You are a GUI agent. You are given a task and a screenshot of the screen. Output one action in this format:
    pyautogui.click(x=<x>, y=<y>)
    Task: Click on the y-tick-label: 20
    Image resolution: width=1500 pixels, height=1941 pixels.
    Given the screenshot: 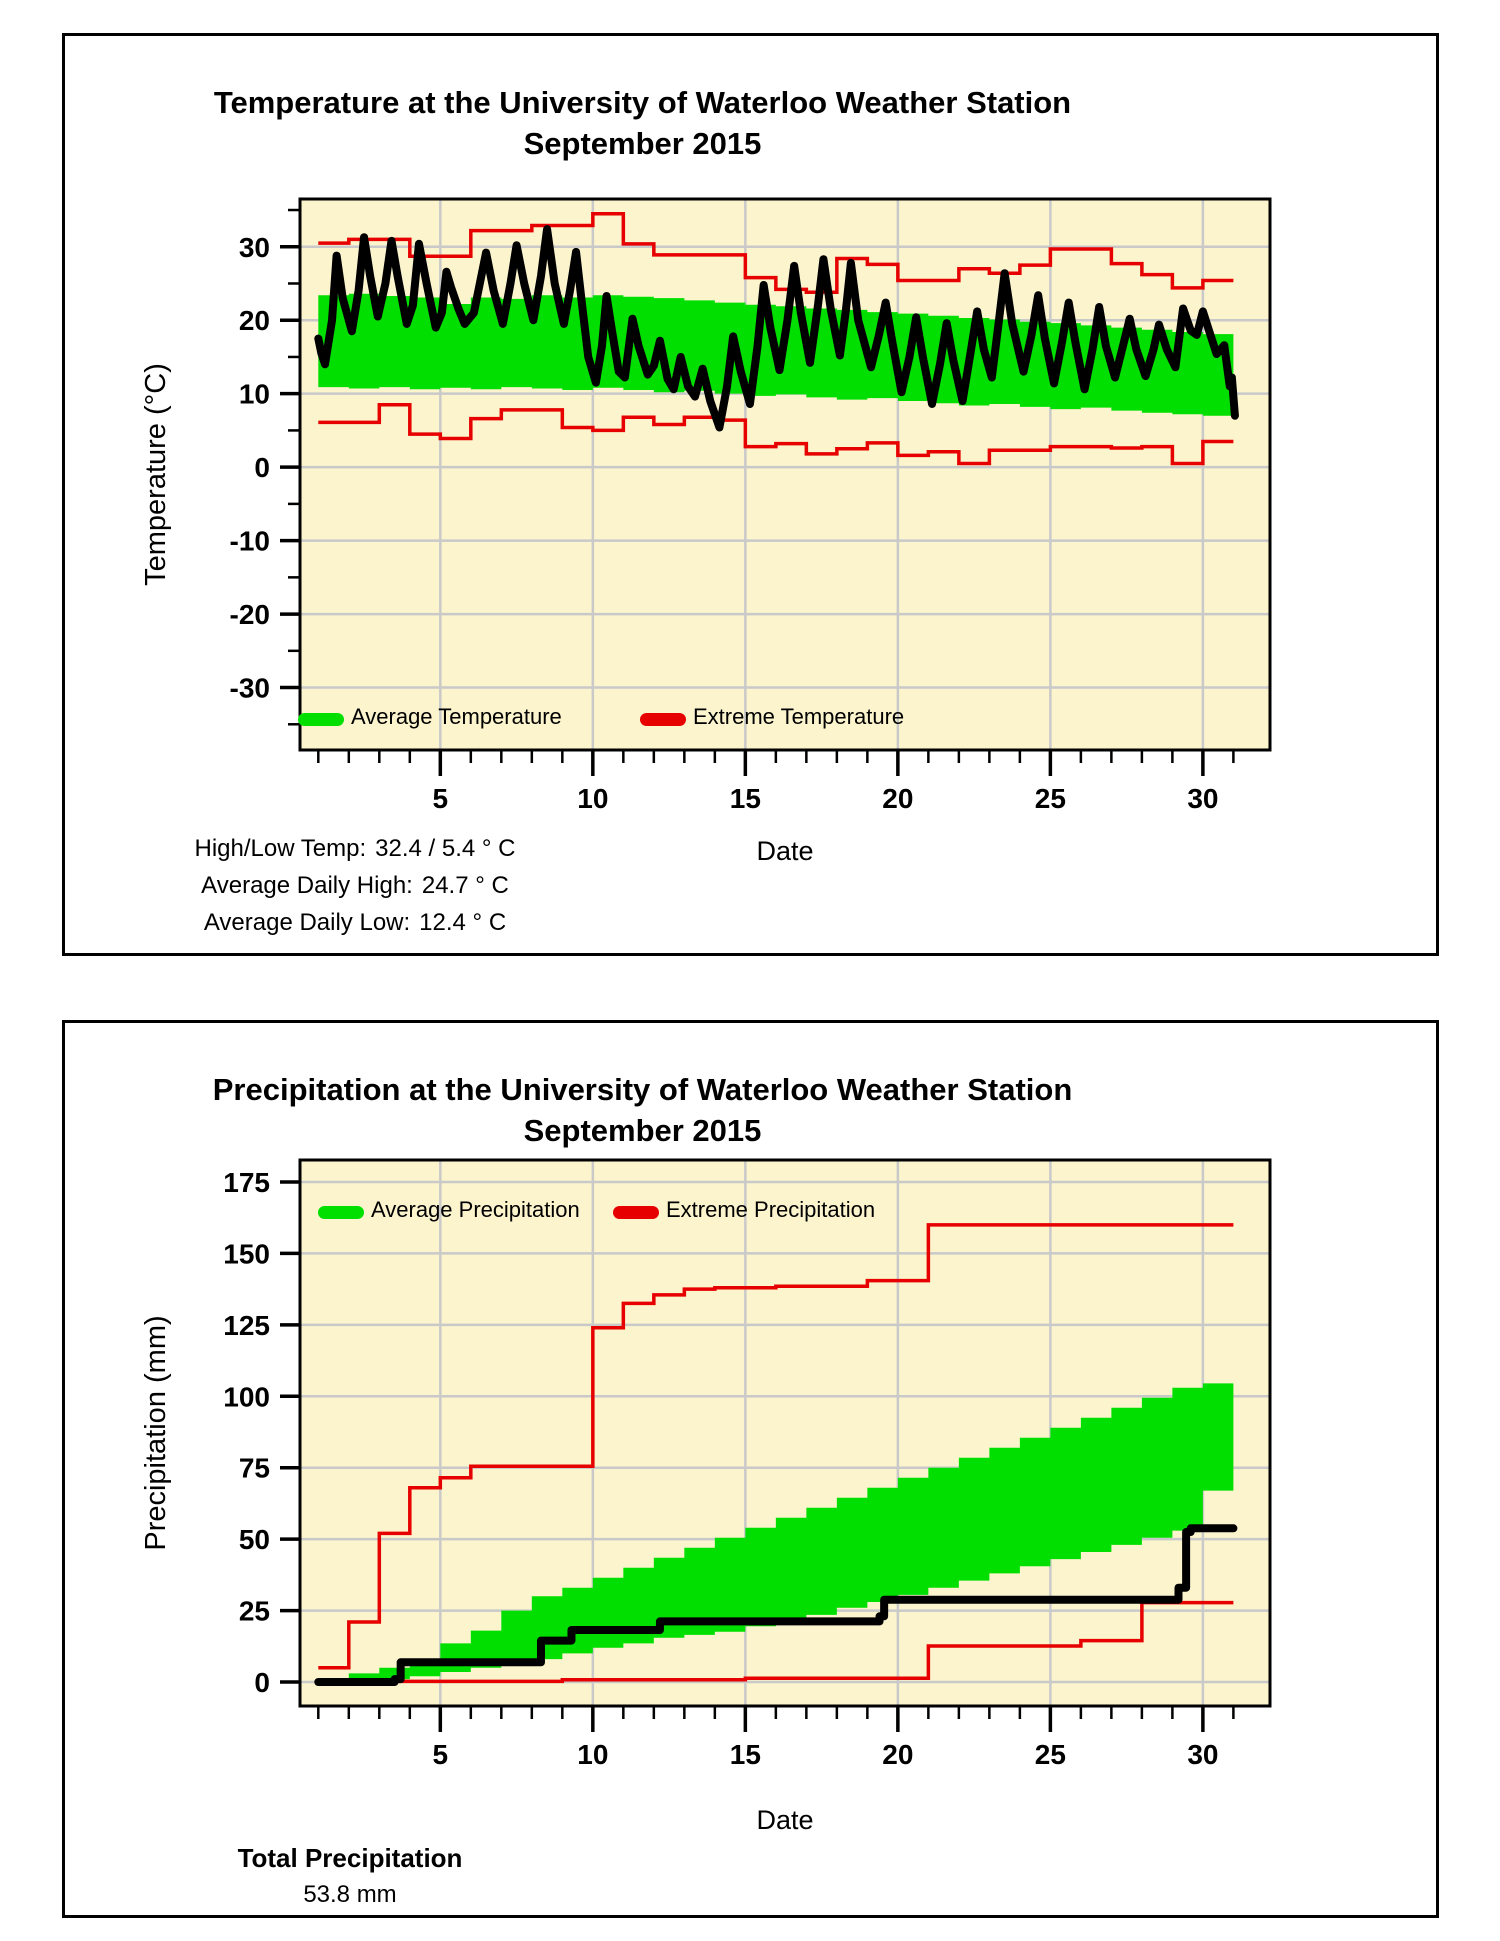 What is the action you would take?
    pyautogui.click(x=254, y=320)
    